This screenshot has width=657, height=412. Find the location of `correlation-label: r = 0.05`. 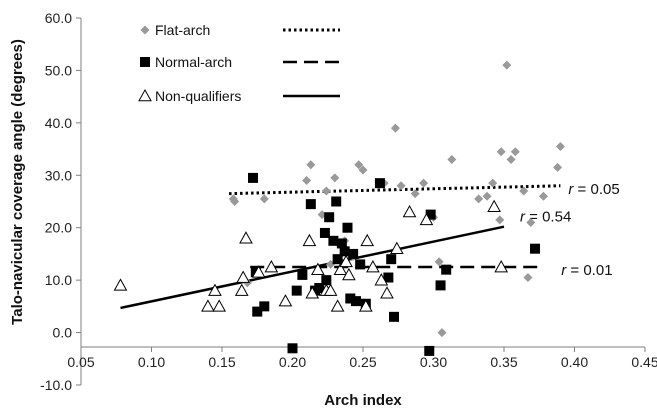

correlation-label: r = 0.05 is located at coordinates (593, 189).